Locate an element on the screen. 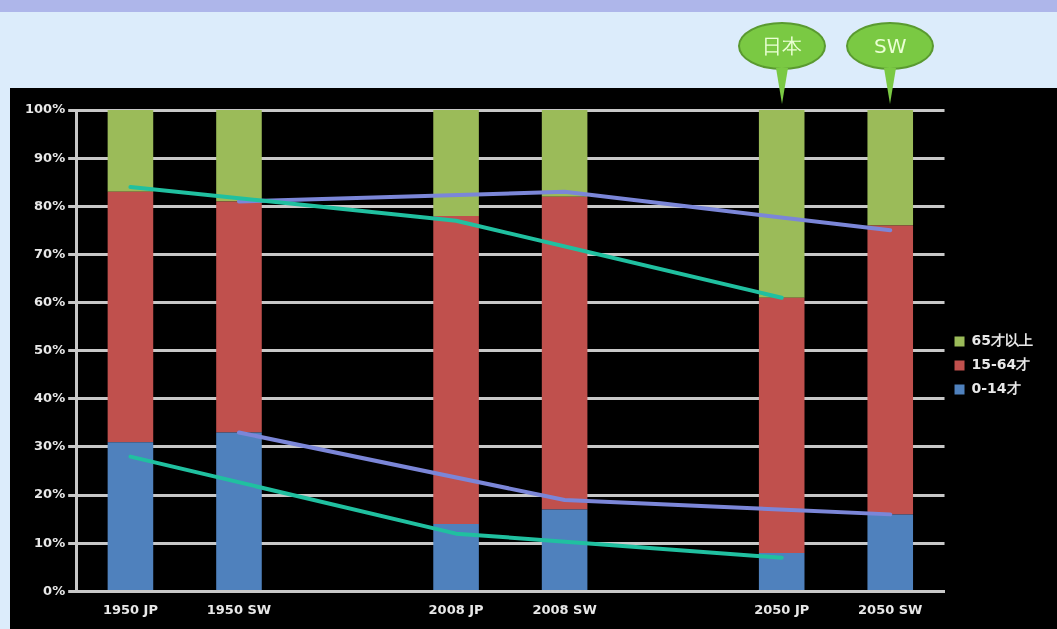 The width and height of the screenshot is (1057, 629). legend-label: 65才以上 is located at coordinates (1002, 340).